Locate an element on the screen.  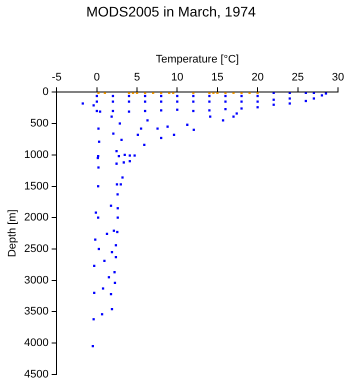
y-tick-label: 4000 is located at coordinates (36, 343).